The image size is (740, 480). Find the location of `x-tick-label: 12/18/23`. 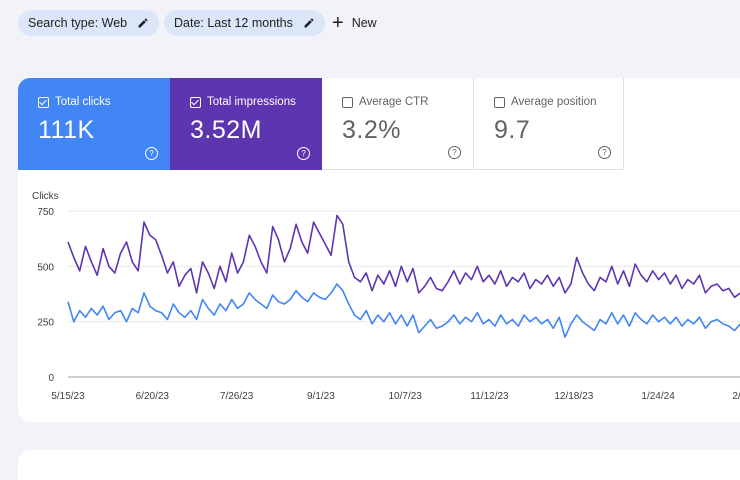

x-tick-label: 12/18/23 is located at coordinates (573, 396).